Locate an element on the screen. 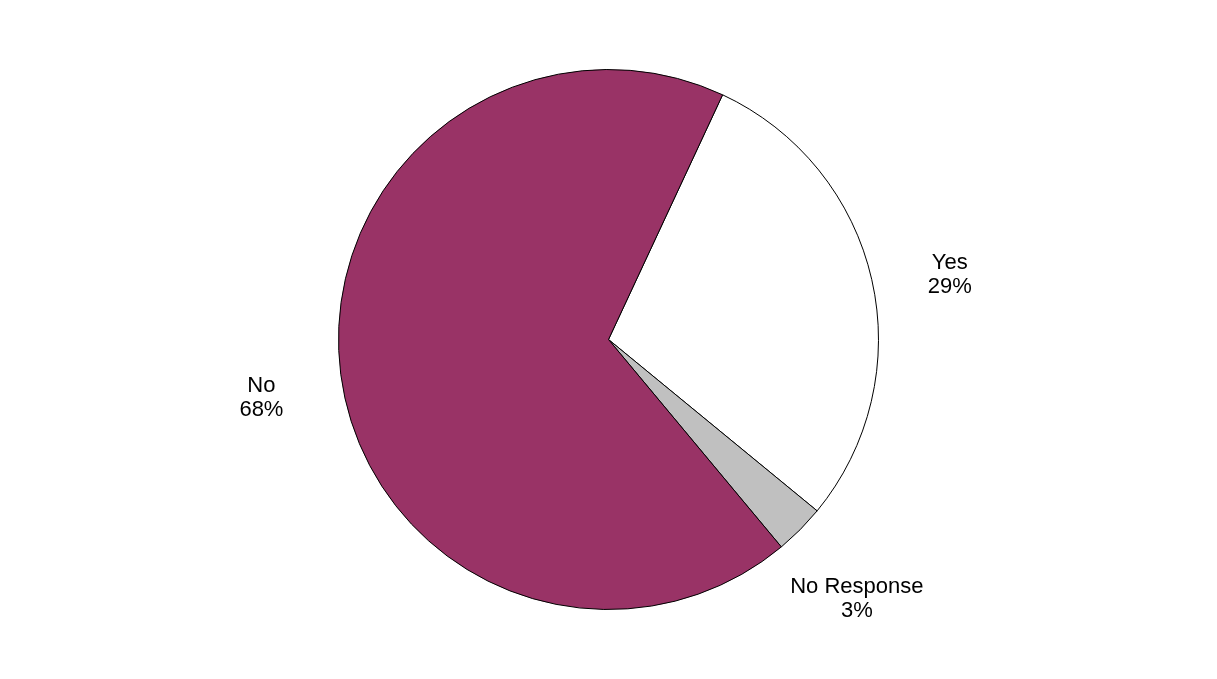 This screenshot has width=1217, height=679. data-label: 29% is located at coordinates (949, 285).